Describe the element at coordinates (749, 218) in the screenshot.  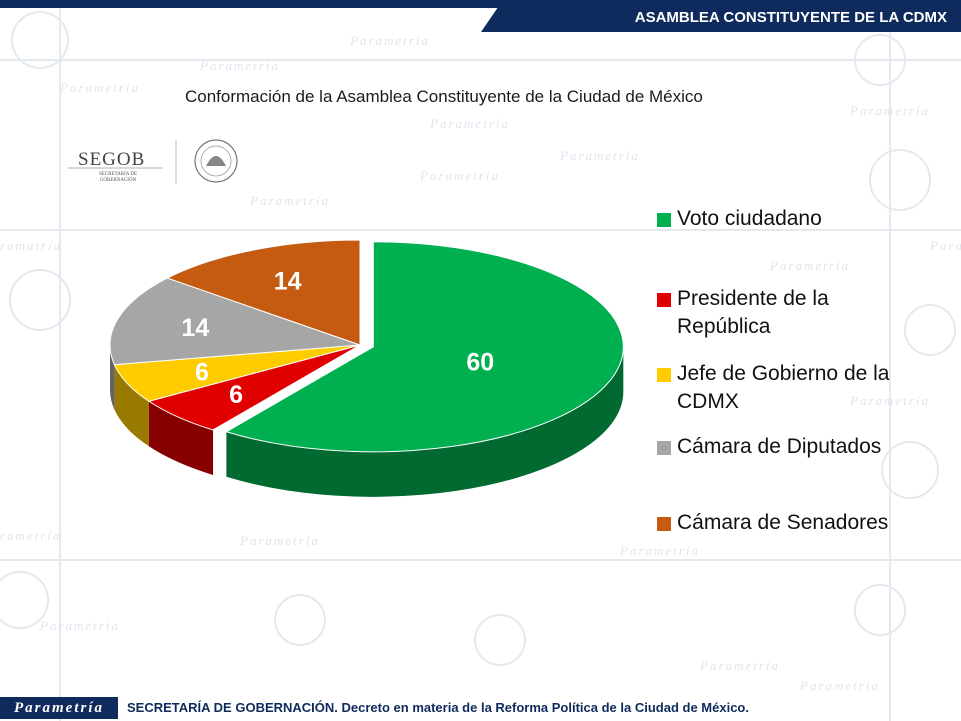
I see `legend-label: Voto ciudadano` at that location.